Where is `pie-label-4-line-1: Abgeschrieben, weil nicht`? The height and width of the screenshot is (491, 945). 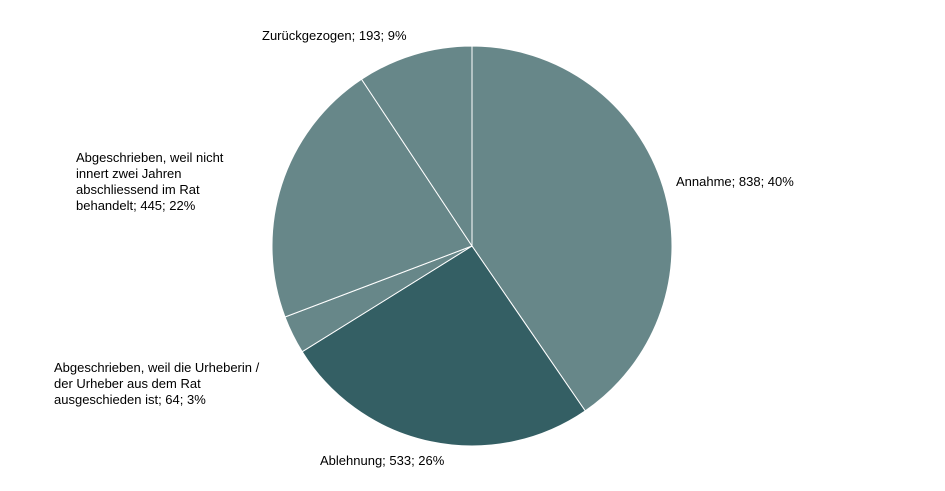
pie-label-4-line-1: Abgeschrieben, weil nicht is located at coordinates (150, 157).